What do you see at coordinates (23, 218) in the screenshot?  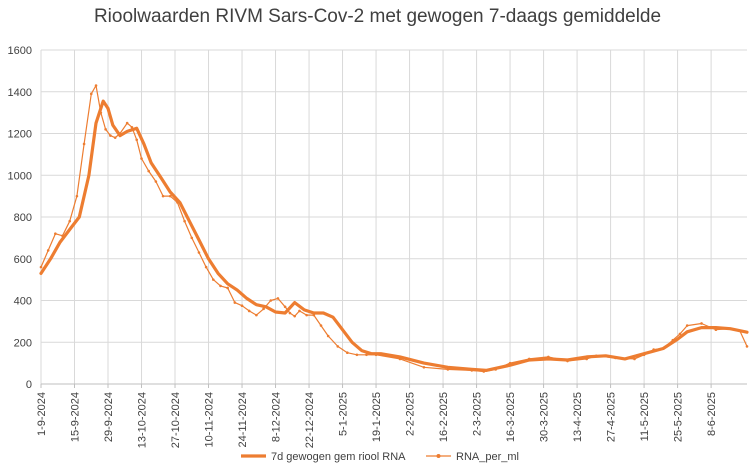 I see `y-tick-label: 800` at bounding box center [23, 218].